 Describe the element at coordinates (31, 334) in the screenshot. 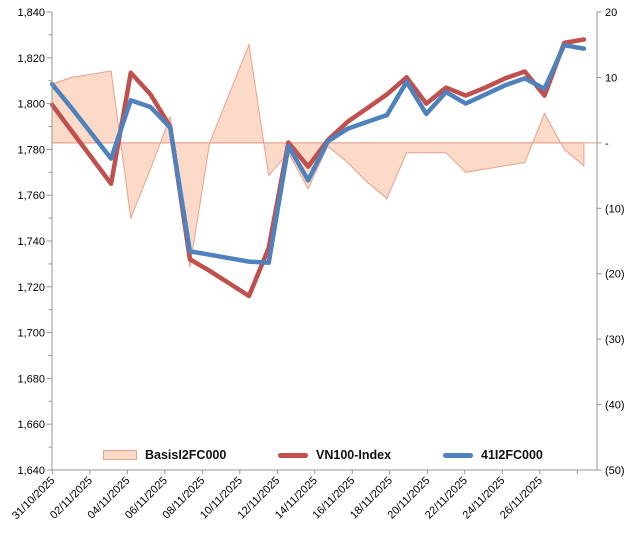

I see `left-axis-tick-label: 1,700` at that location.